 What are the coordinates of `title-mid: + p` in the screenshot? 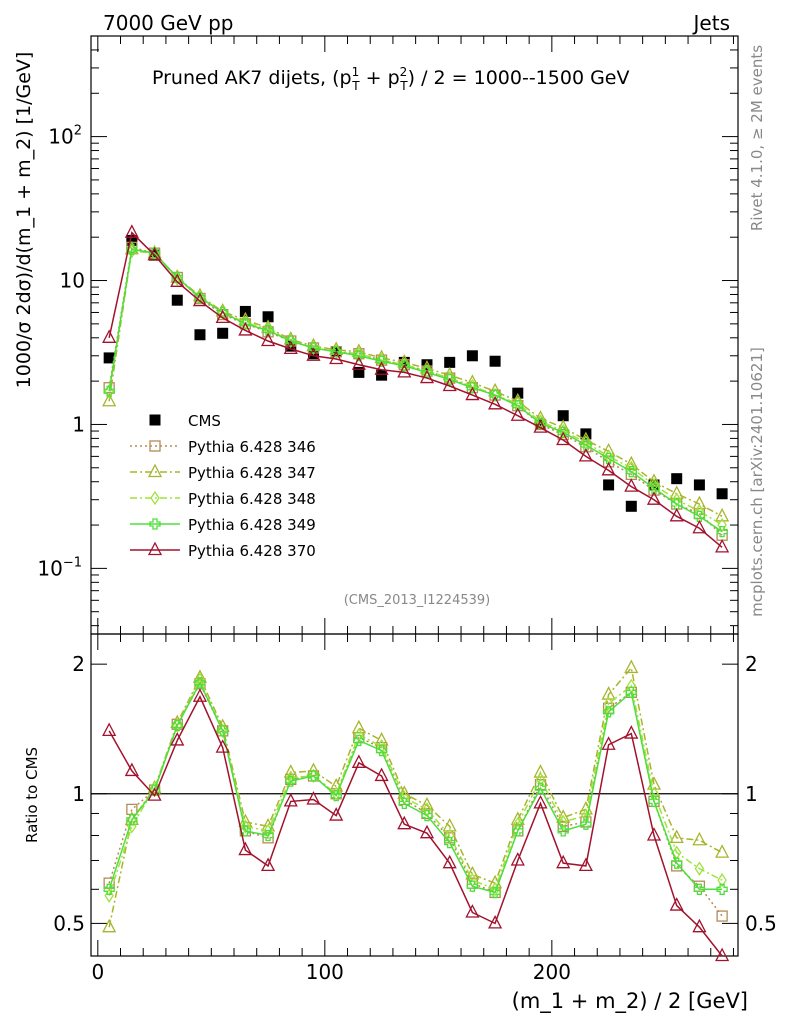 It's located at (380, 78).